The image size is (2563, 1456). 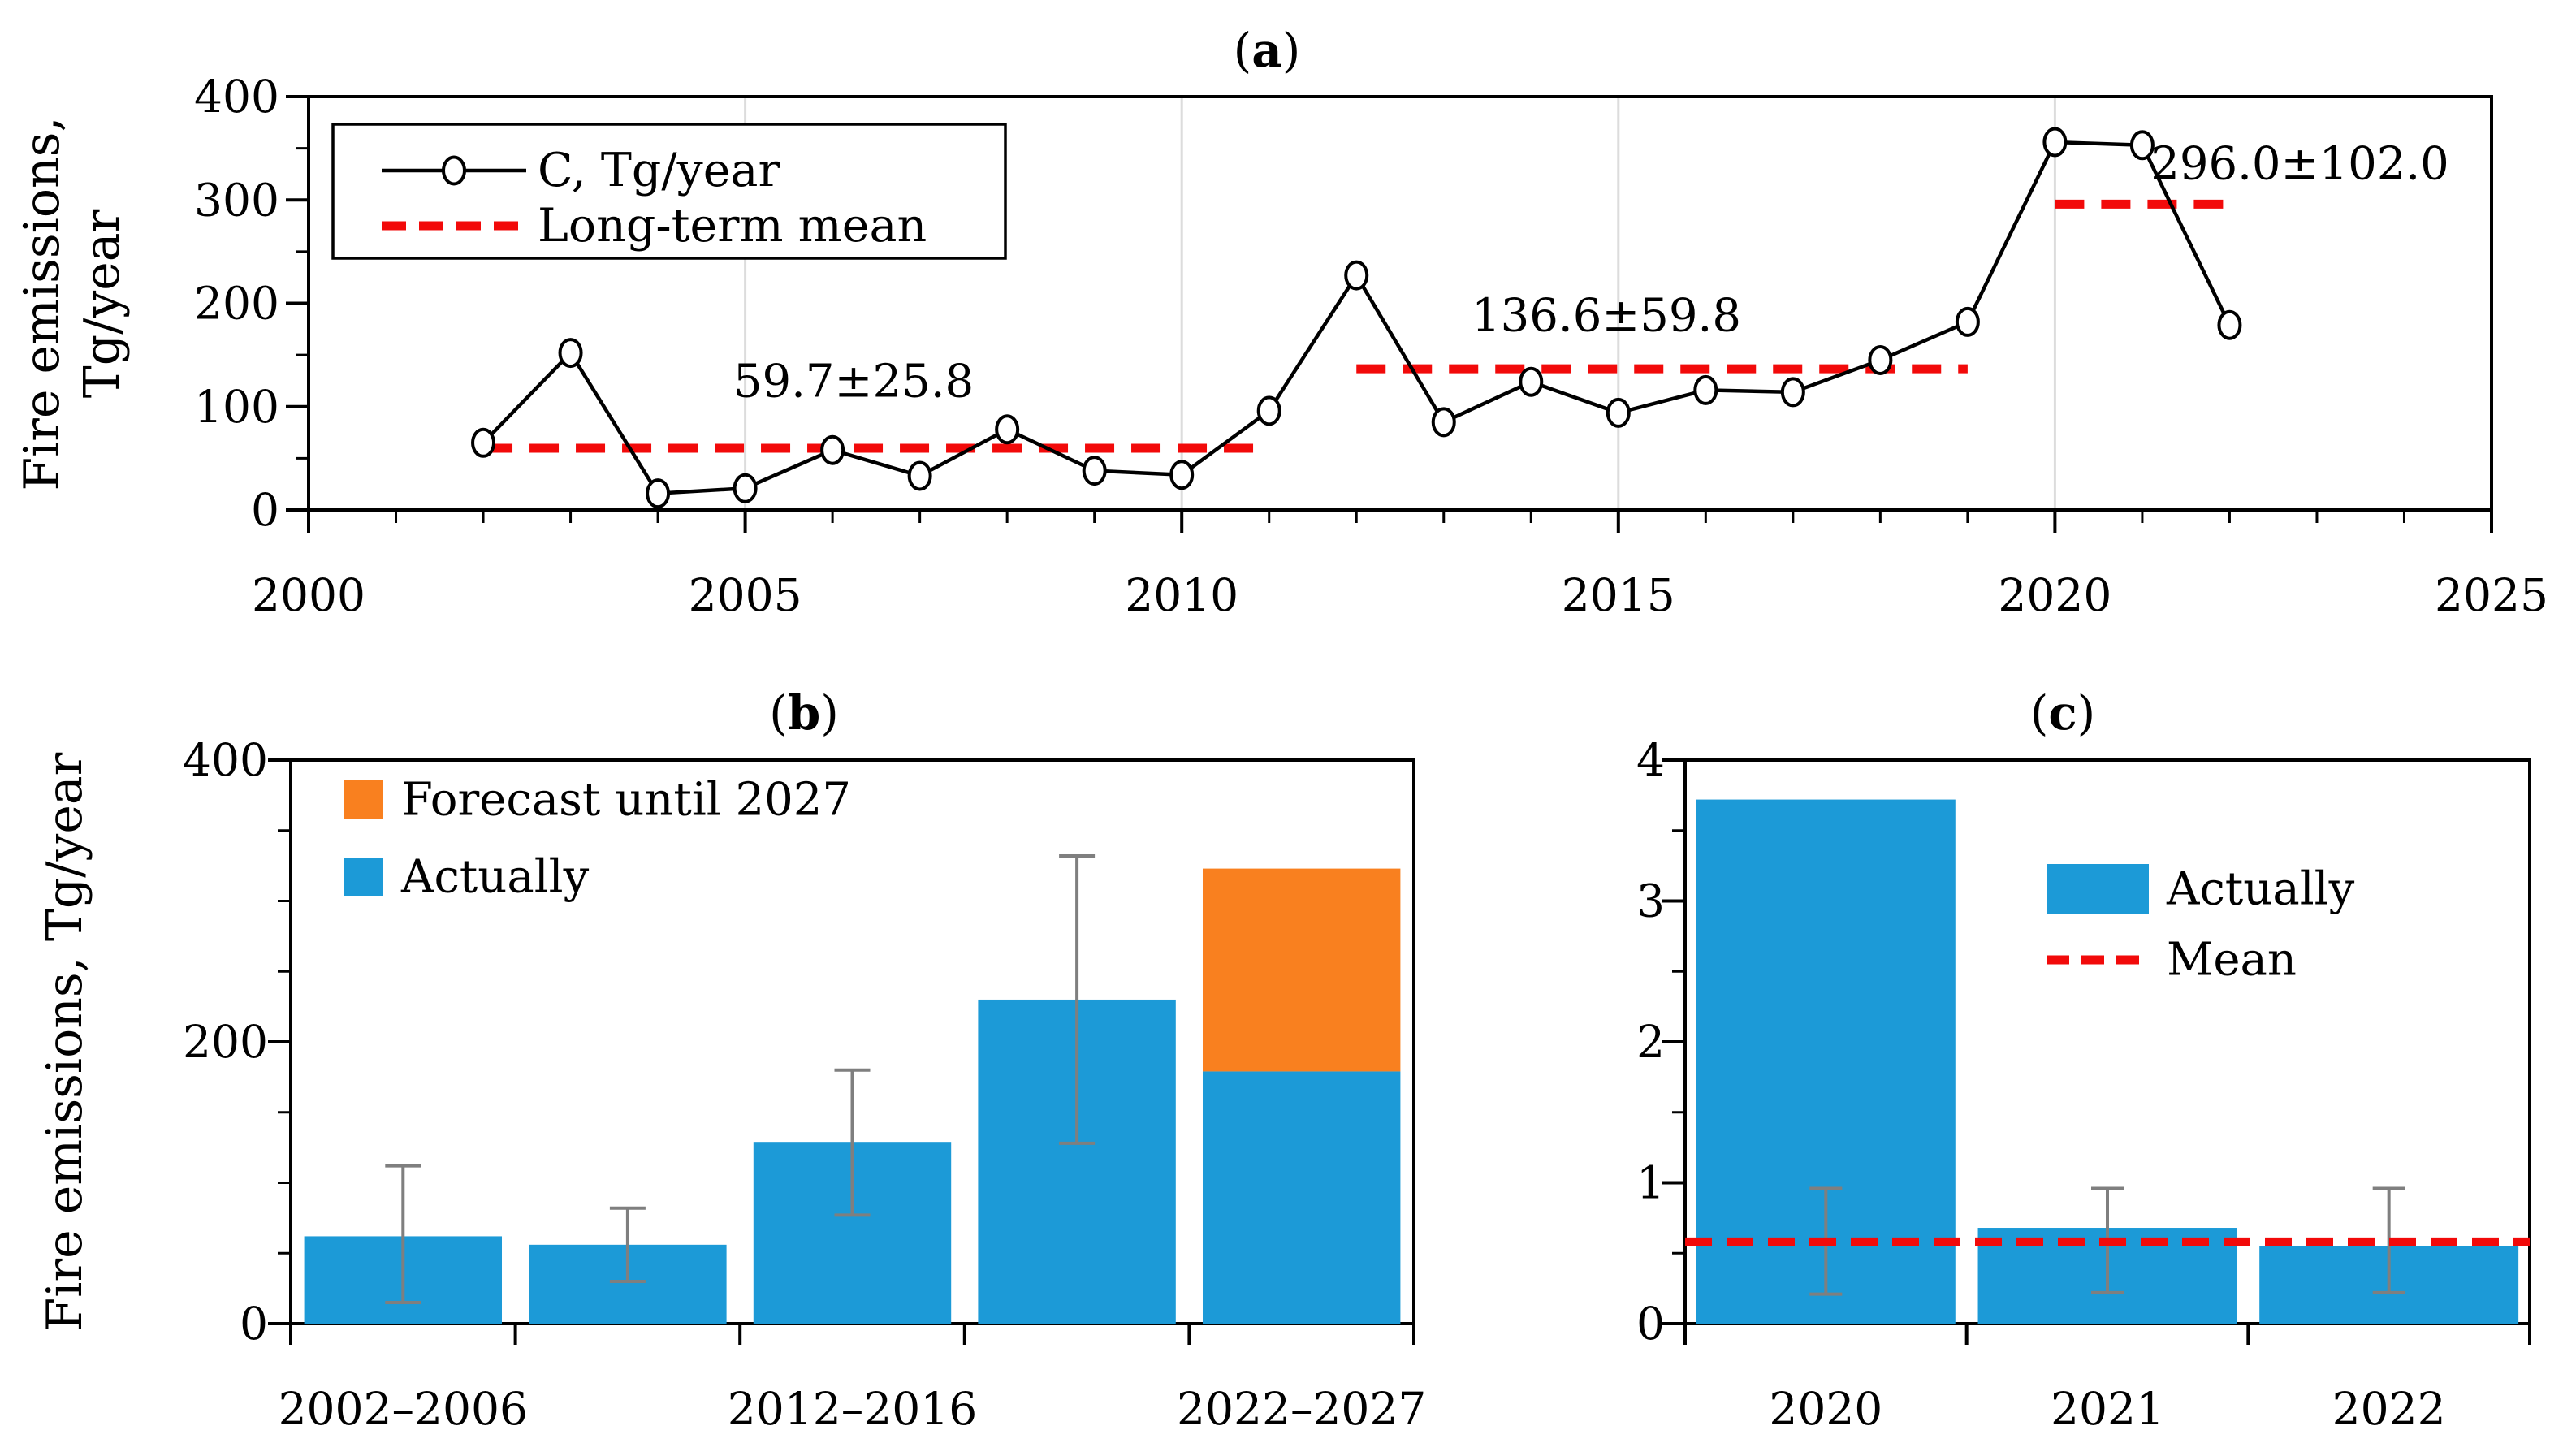 I want to click on panel-a-y-axis-label-line1: Fire emissions,, so click(x=42, y=303).